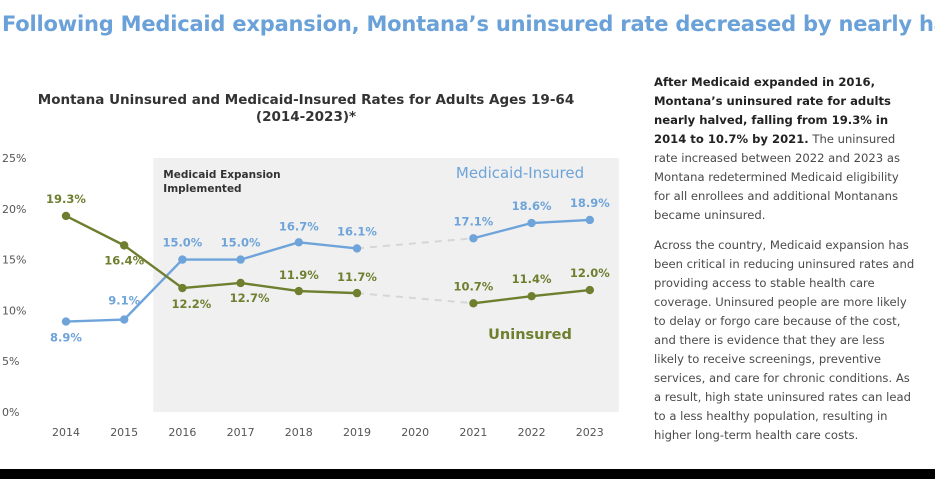  Describe the element at coordinates (415, 298) in the screenshot. I see `uninsured-gap-dashed-line` at that location.